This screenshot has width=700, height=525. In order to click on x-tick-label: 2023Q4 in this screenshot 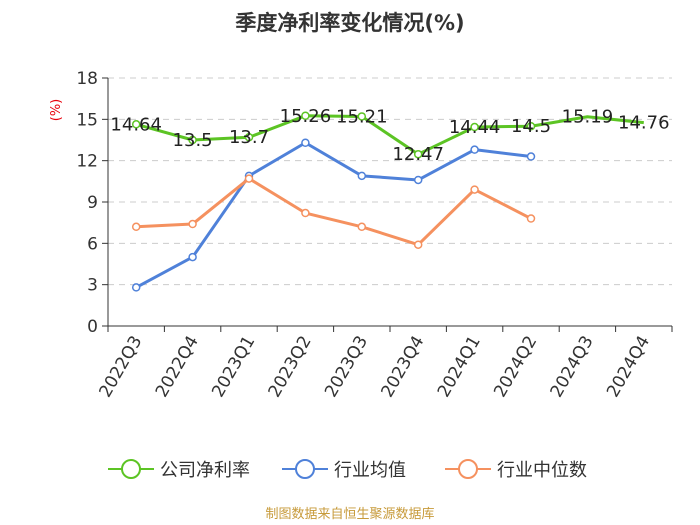, I will do `click(402, 367)`.